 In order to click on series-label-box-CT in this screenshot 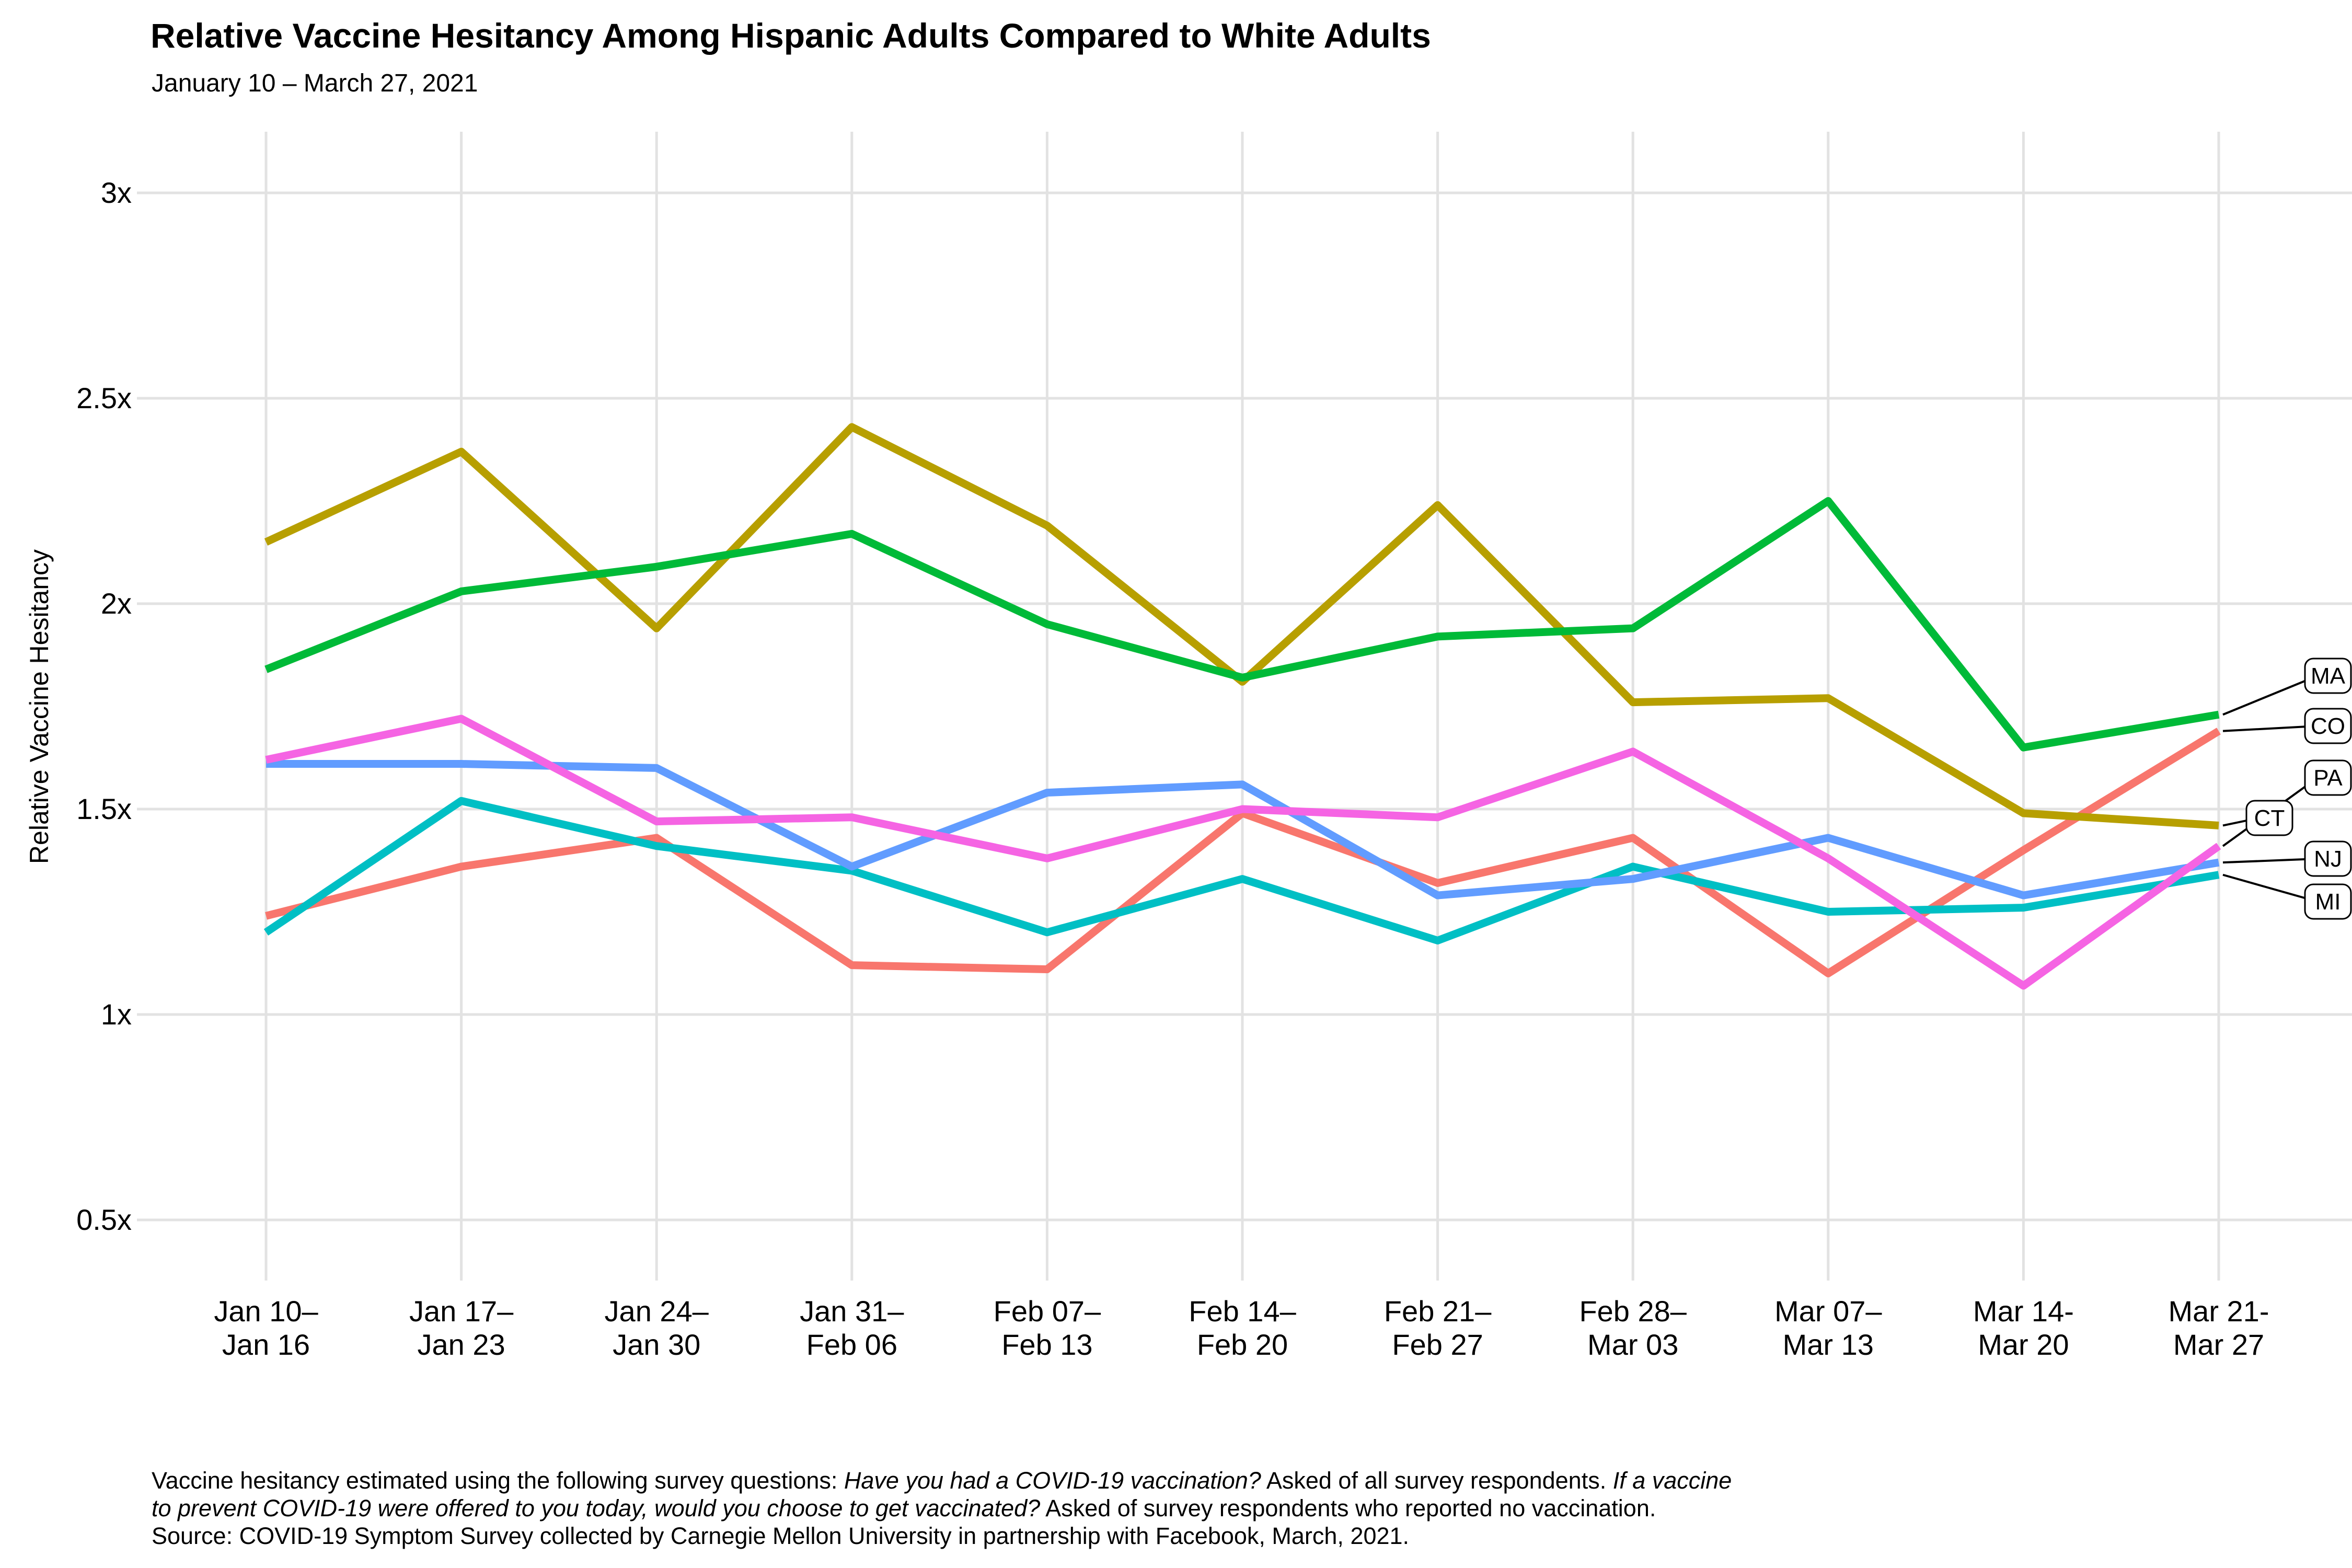, I will do `click(2269, 818)`.